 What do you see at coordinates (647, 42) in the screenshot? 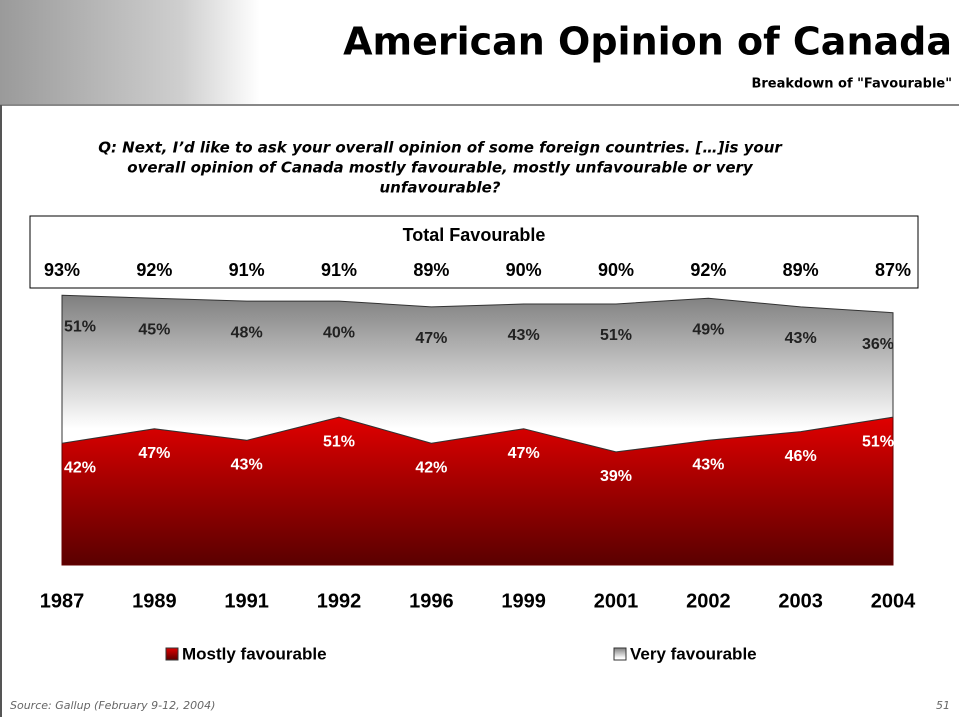
I see `slide-title: American Opinion of Canada` at bounding box center [647, 42].